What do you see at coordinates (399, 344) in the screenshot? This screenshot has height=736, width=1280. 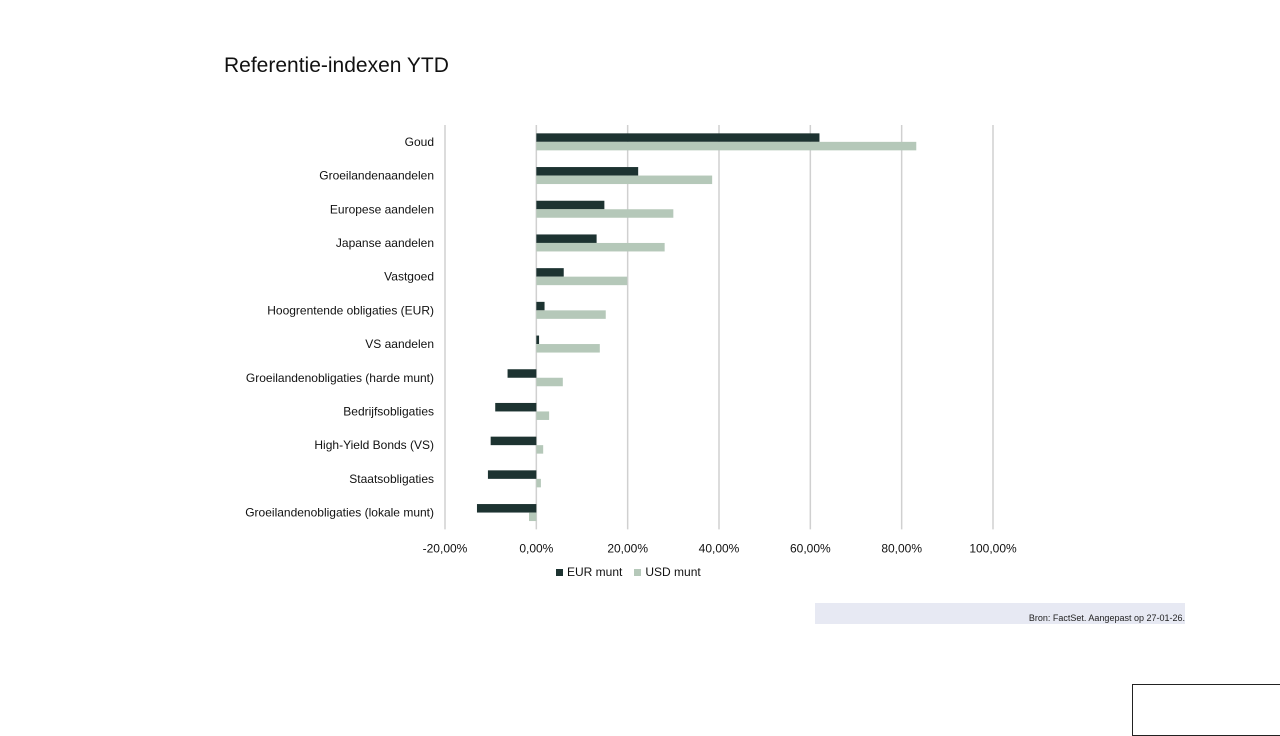 I see `category-label: VS aandelen` at bounding box center [399, 344].